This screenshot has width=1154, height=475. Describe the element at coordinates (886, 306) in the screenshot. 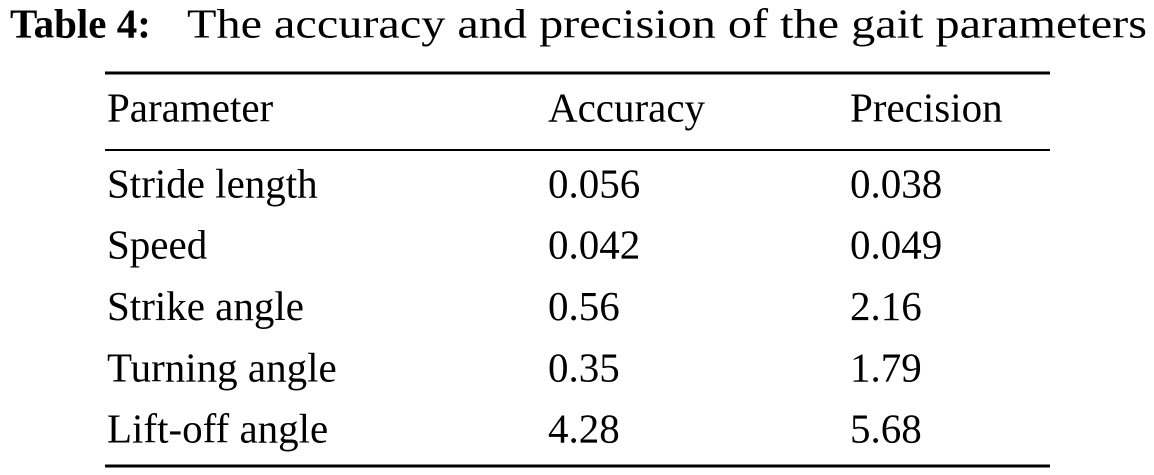

I see `table-cell: 2.16` at that location.